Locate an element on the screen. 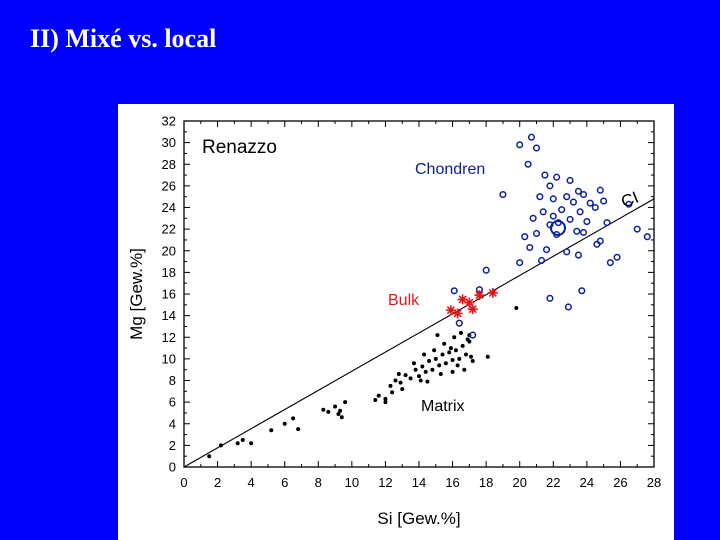 The image size is (720, 540). x-tick-label: 2 is located at coordinates (217, 482).